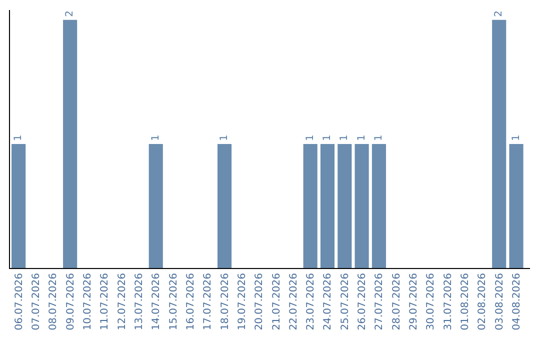  I want to click on x-tick-label: 26.07.2026, so click(362, 301).